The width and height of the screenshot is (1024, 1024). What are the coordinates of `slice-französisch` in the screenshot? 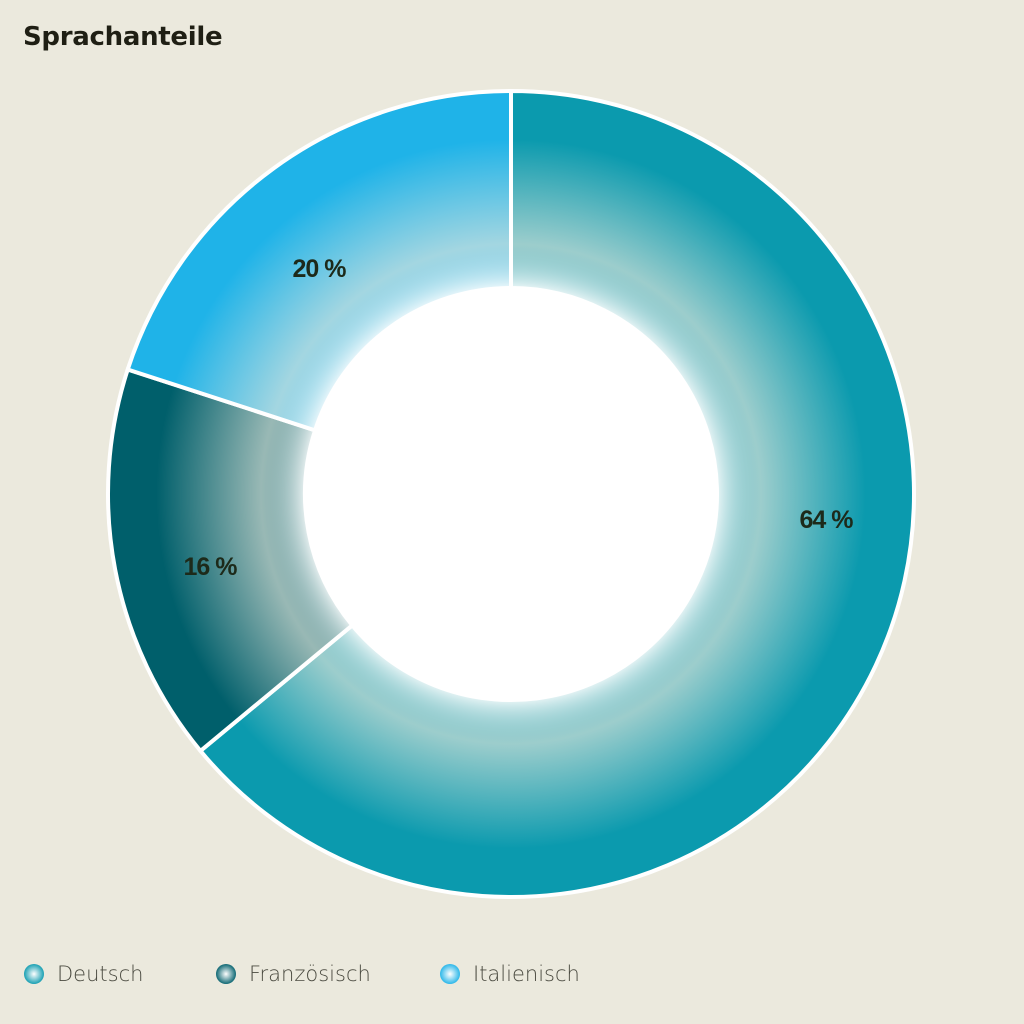 It's located at (231, 560).